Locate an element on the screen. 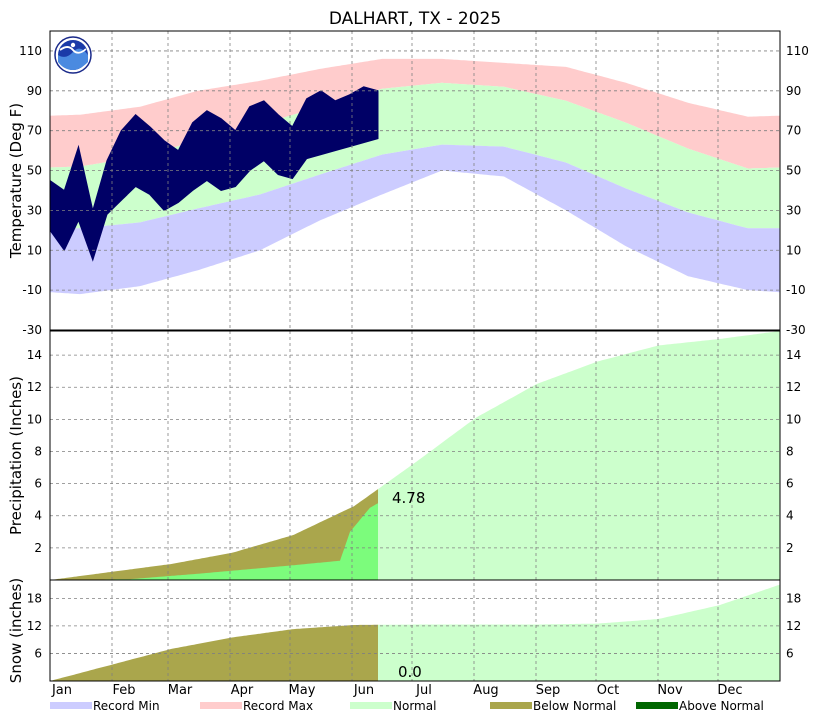 The image size is (830, 720). precip-axis-title: Precipitation (Inches) is located at coordinates (16, 455).